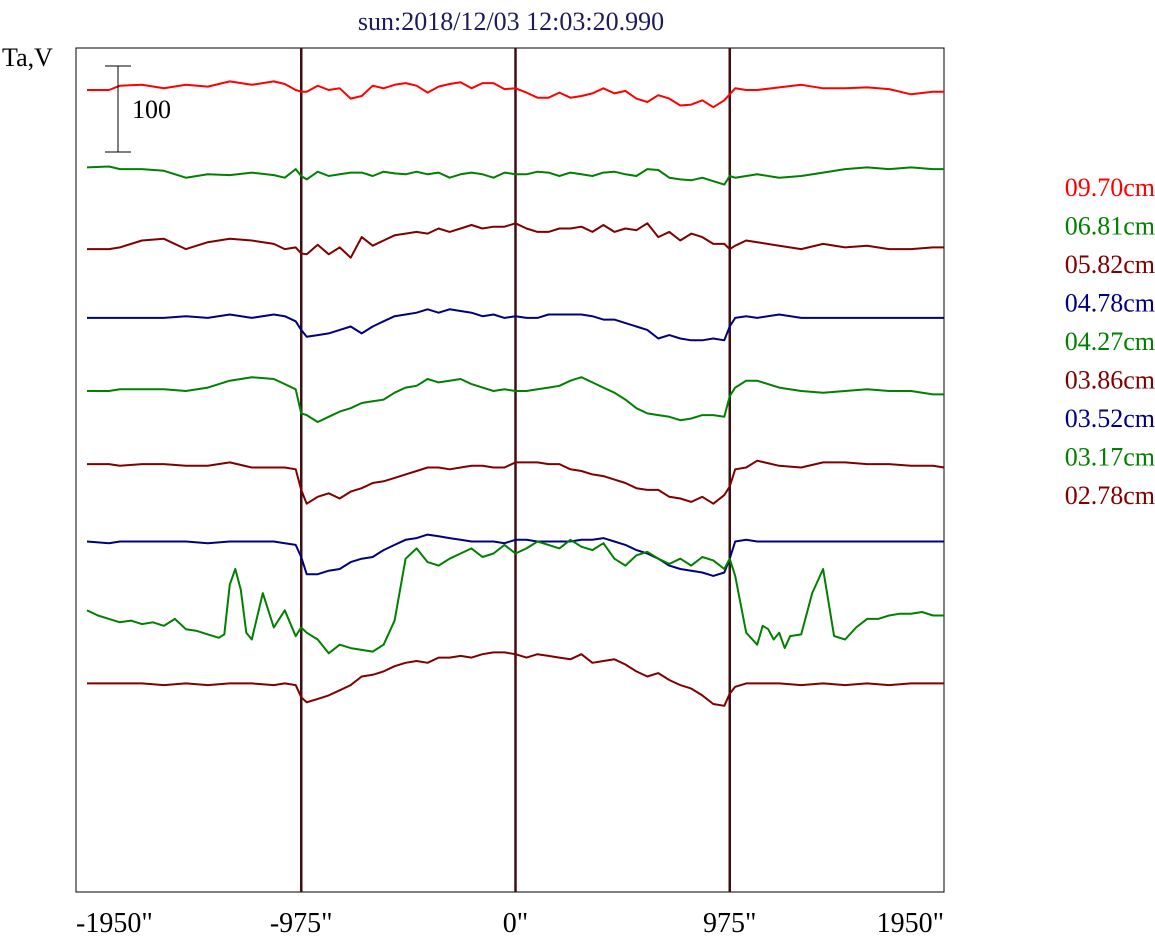  Describe the element at coordinates (729, 923) in the screenshot. I see `x-tick-label: 975"` at that location.